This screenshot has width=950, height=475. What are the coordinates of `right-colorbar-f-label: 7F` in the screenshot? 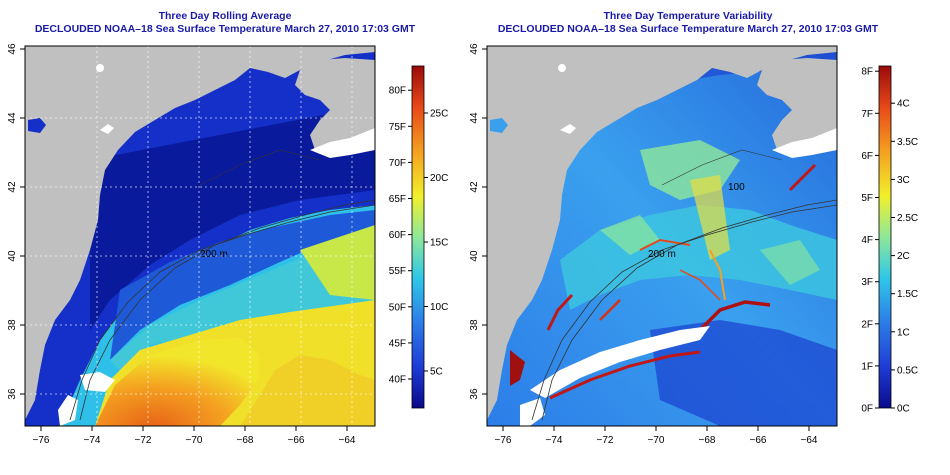 It's located at (867, 114).